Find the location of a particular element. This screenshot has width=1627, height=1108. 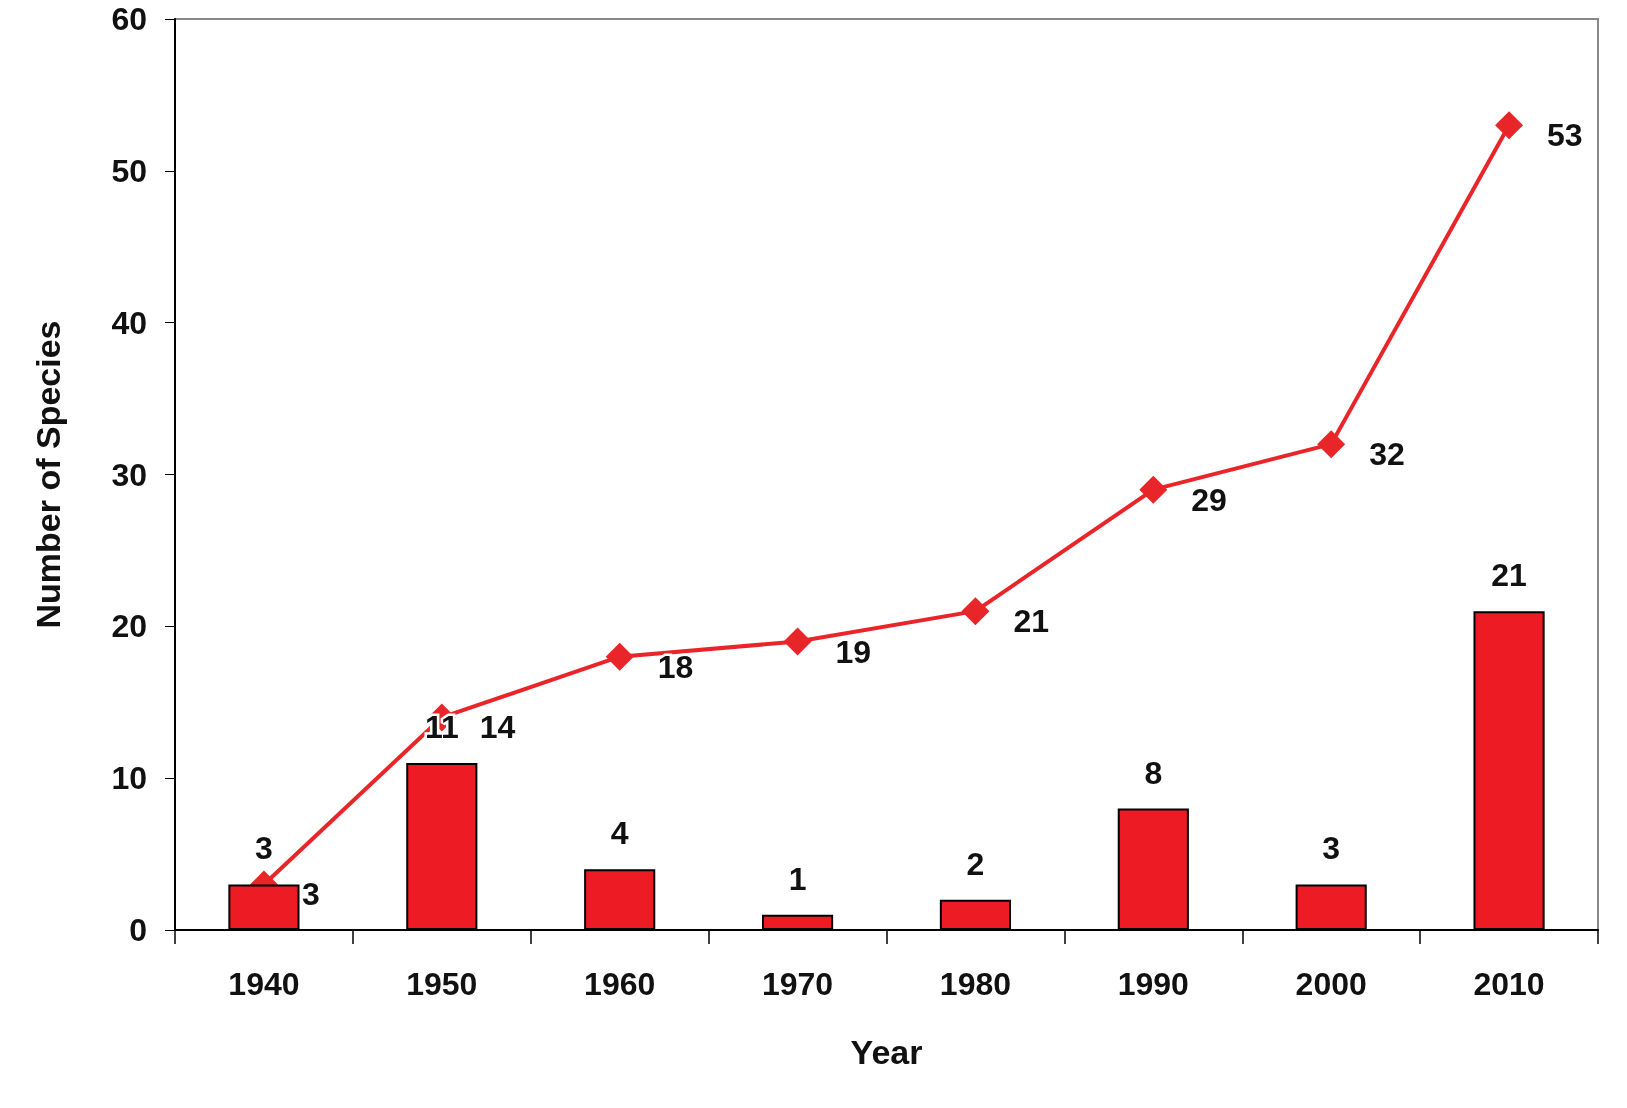

x-tick-label: 1960 is located at coordinates (620, 984).